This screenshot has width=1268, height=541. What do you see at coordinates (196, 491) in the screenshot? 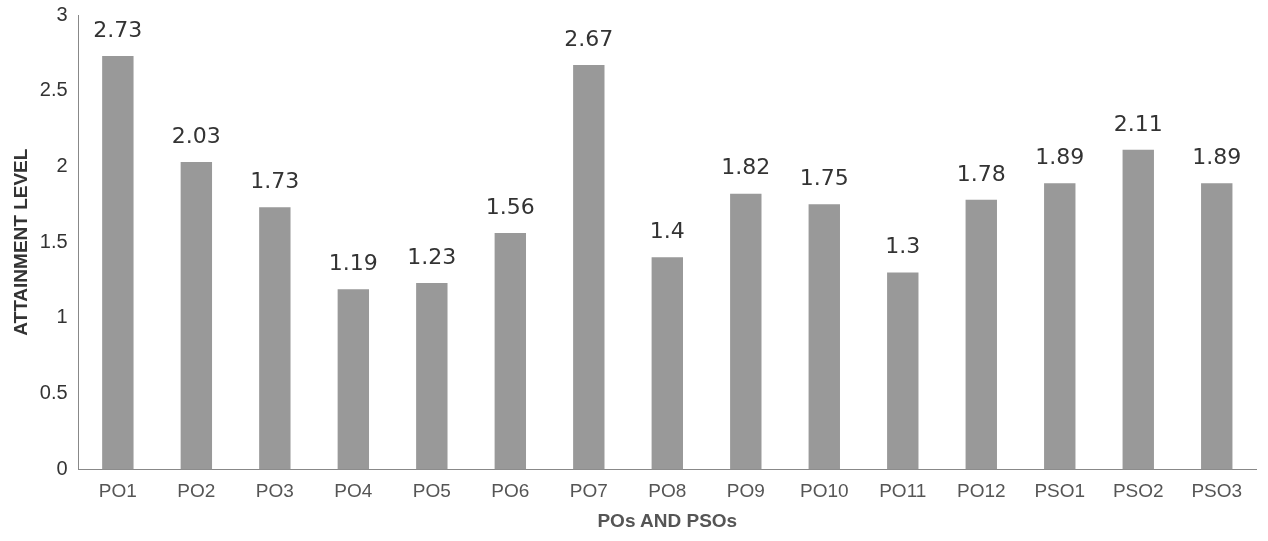
I see `x-tick-label: PO2` at bounding box center [196, 491].